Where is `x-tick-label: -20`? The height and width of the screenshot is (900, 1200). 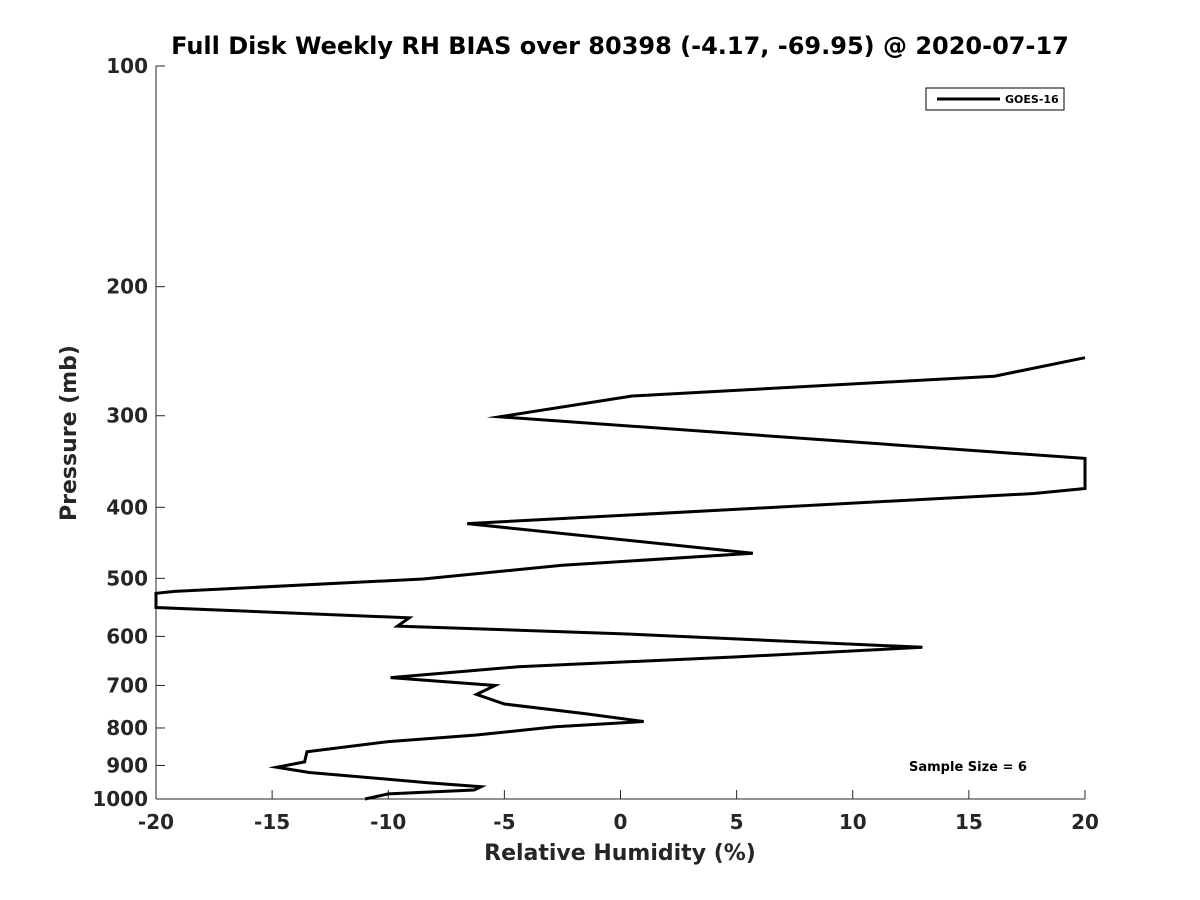 x-tick-label: -20 is located at coordinates (156, 822).